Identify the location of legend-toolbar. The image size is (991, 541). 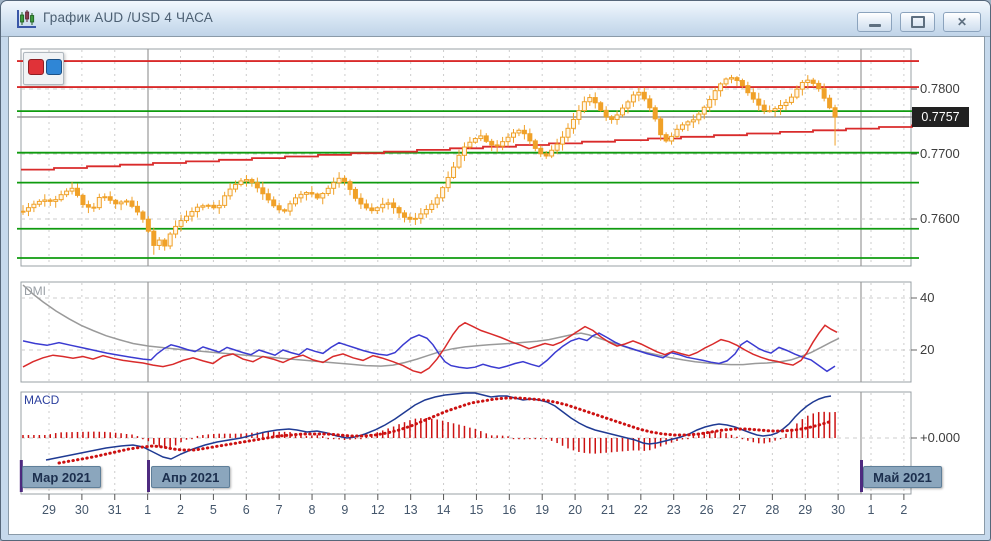
(43, 68).